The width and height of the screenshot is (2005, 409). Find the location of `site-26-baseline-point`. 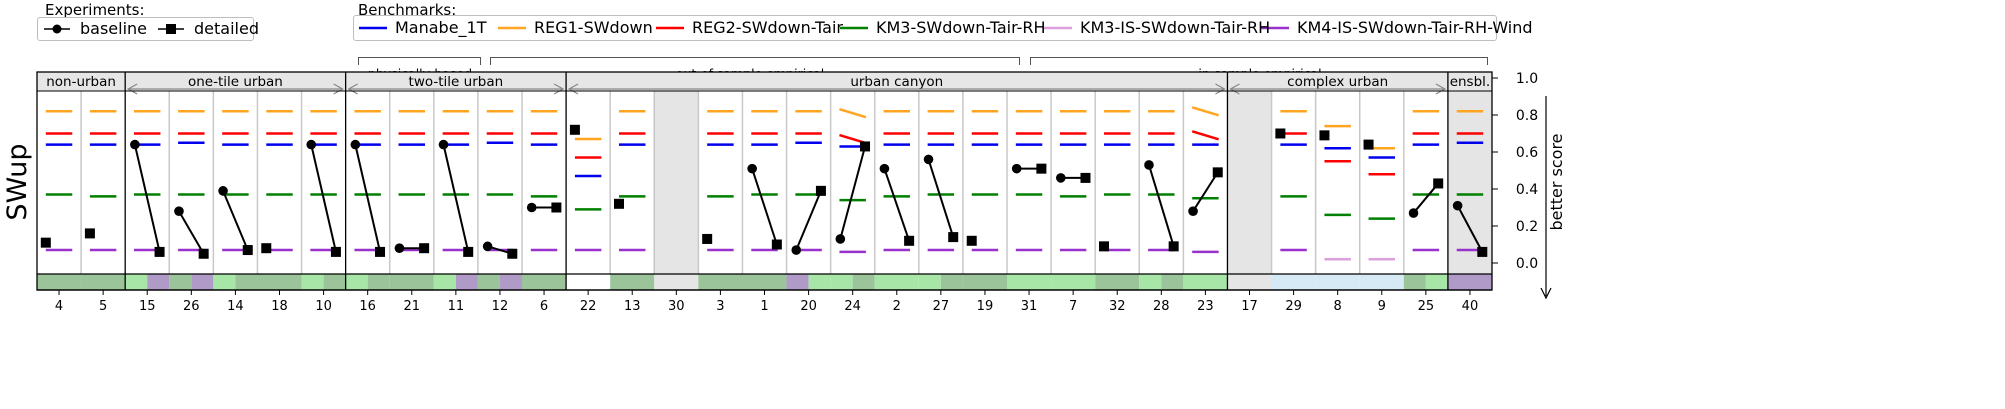

site-26-baseline-point is located at coordinates (179, 211).